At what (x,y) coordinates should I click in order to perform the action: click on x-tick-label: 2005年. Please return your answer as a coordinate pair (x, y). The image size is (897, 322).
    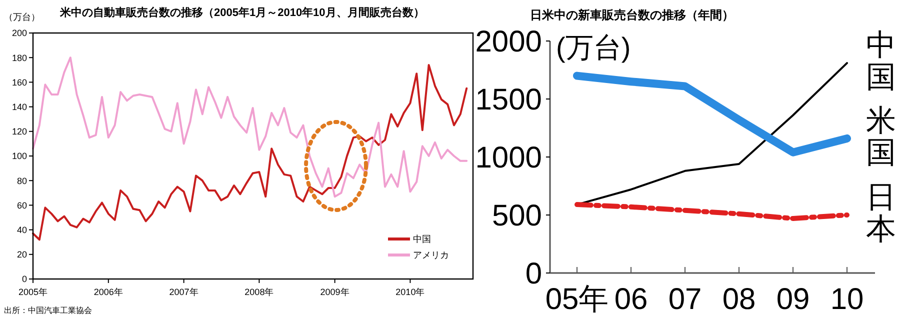
    Looking at the image, I should click on (33, 292).